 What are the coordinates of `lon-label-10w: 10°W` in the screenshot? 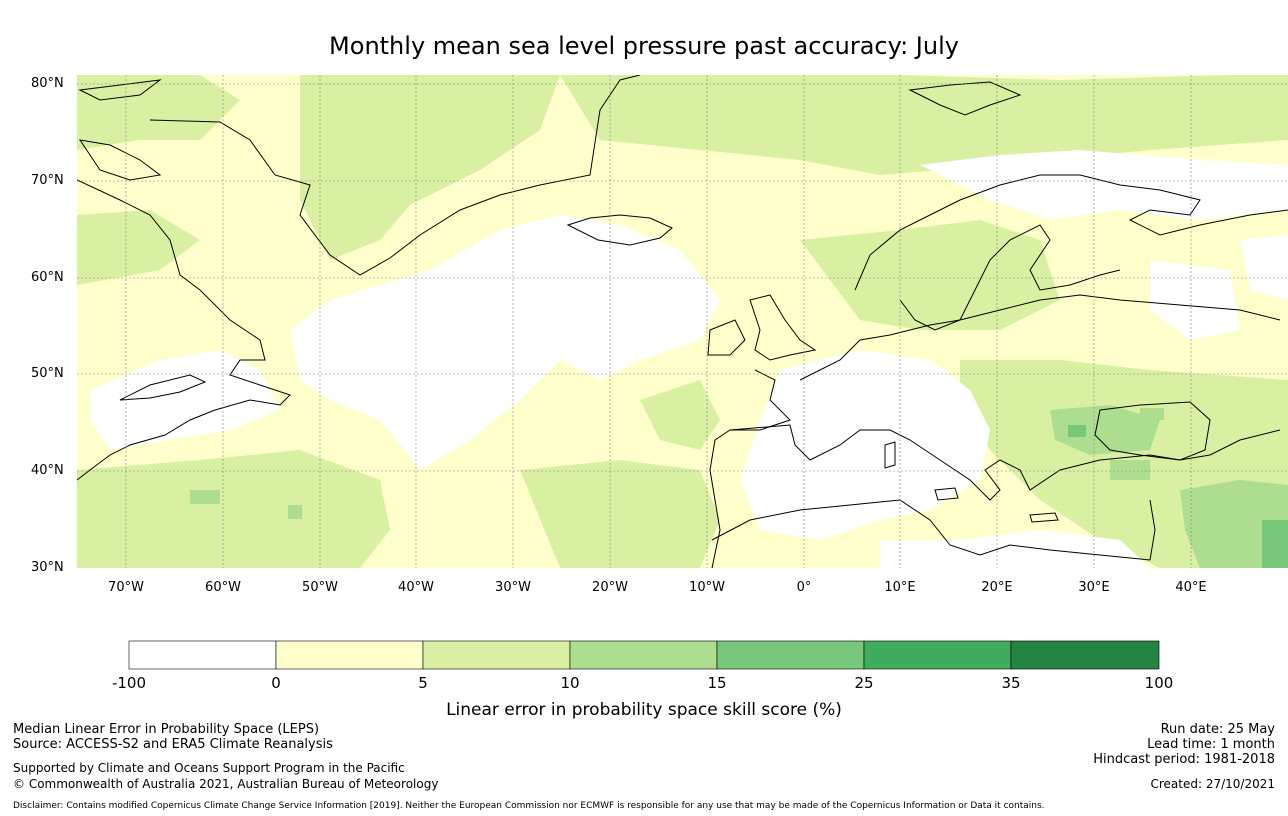 It's located at (707, 587).